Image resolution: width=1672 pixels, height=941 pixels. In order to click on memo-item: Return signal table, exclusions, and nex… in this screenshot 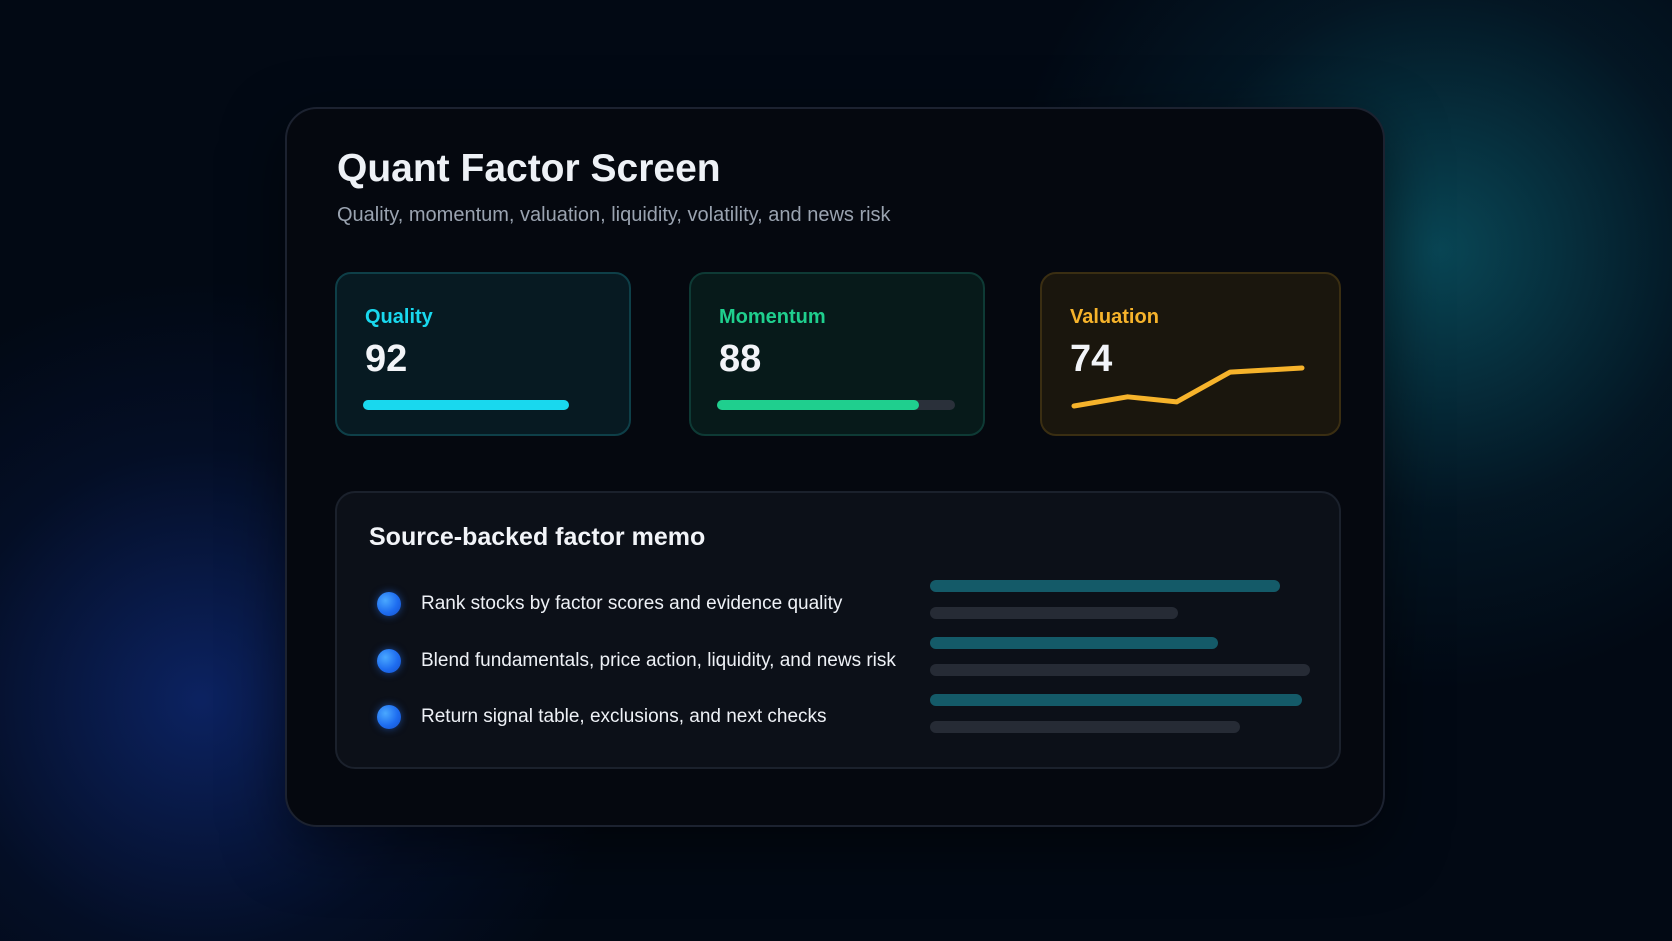, I will do `click(602, 717)`.